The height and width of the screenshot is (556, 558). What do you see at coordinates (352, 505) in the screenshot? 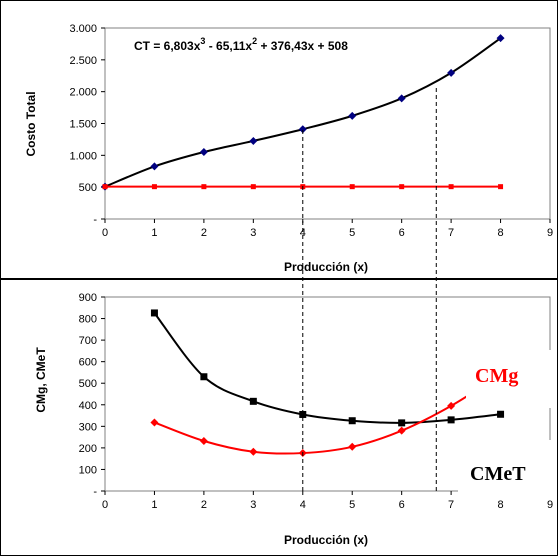
I see `bottom-x-tick-label: 5` at bounding box center [352, 505].